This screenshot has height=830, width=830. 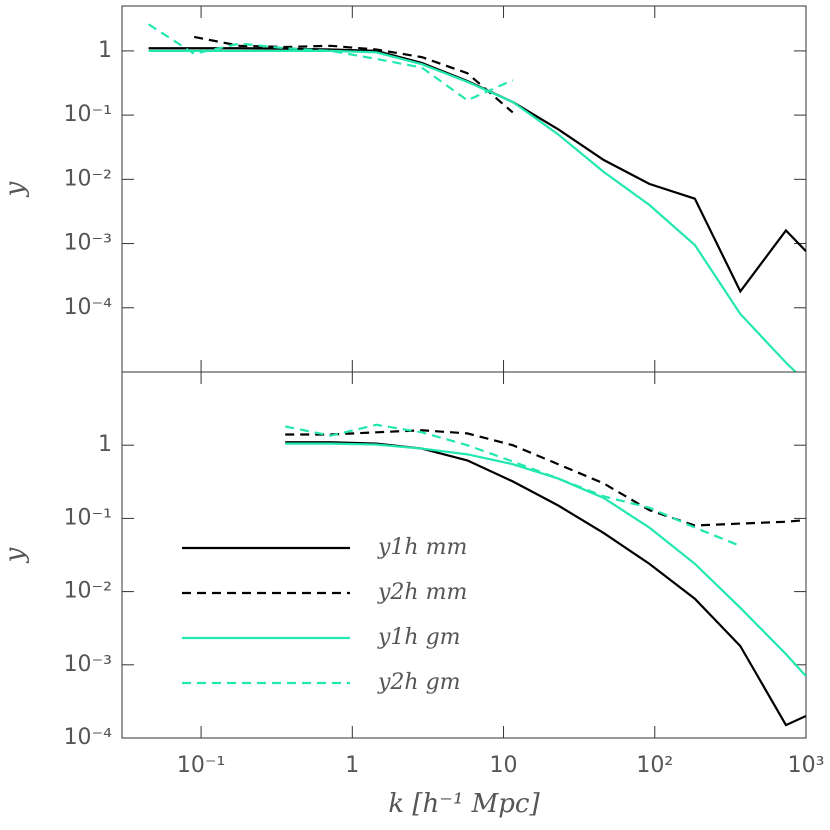 I want to click on x-axis-label: k [h⁻¹ Mpc], so click(x=464, y=804).